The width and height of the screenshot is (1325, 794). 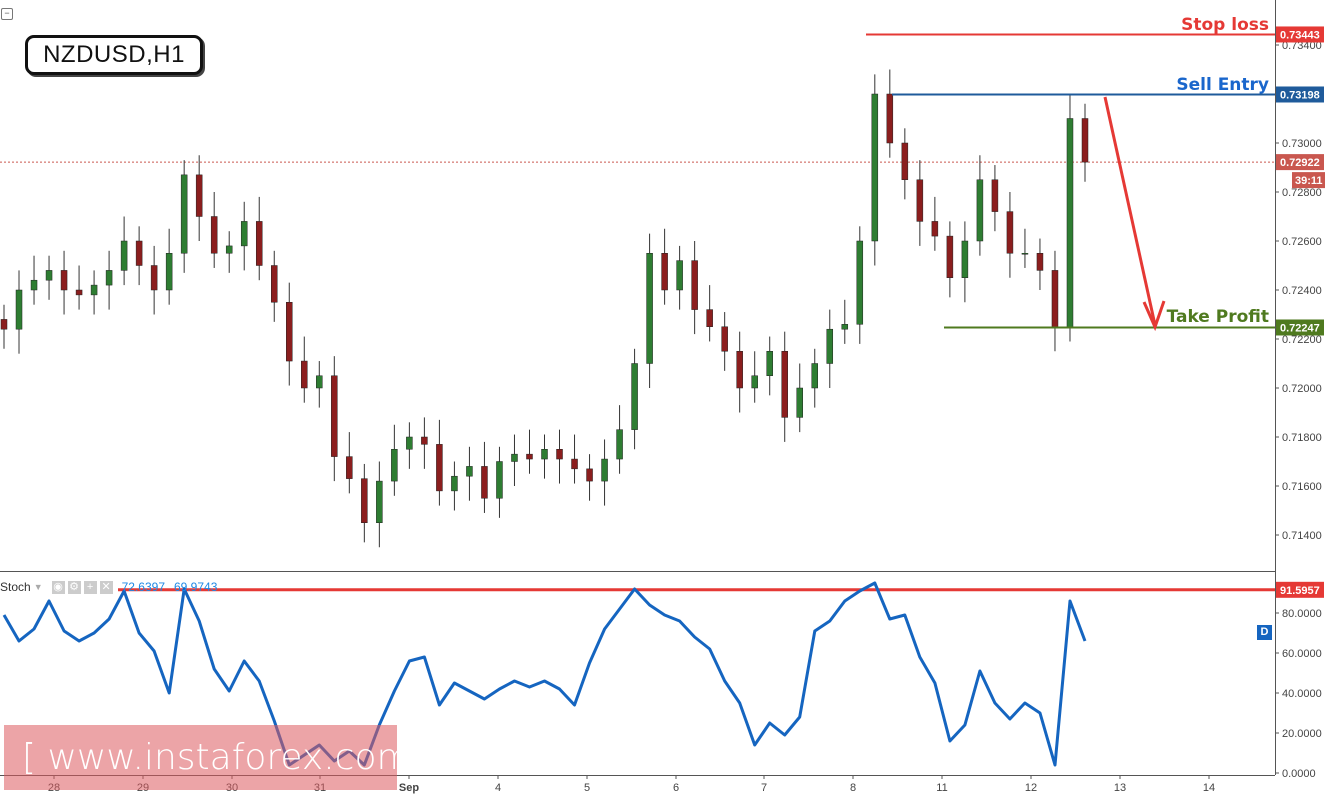 What do you see at coordinates (1302, 694) in the screenshot?
I see `stoch-tick-label: 40.0000` at bounding box center [1302, 694].